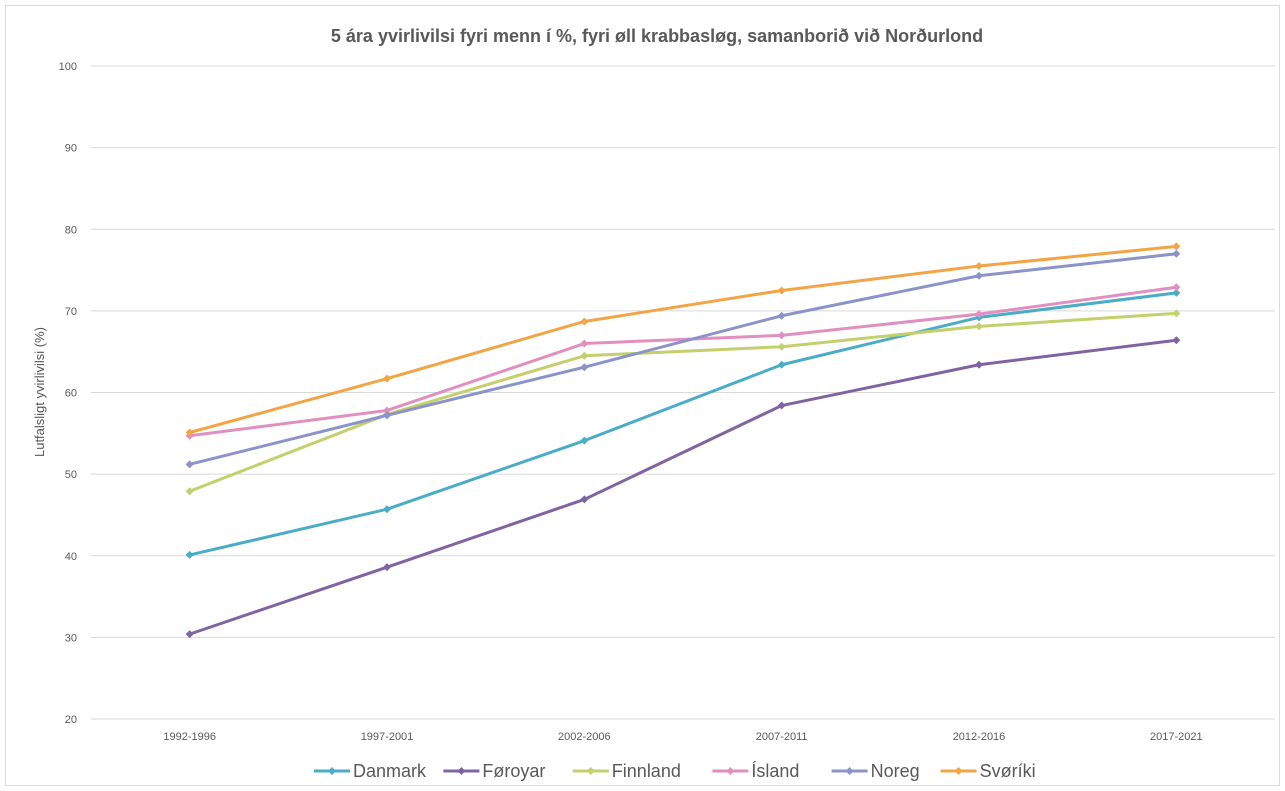  Describe the element at coordinates (775, 771) in the screenshot. I see `legend-label: Ísland` at that location.